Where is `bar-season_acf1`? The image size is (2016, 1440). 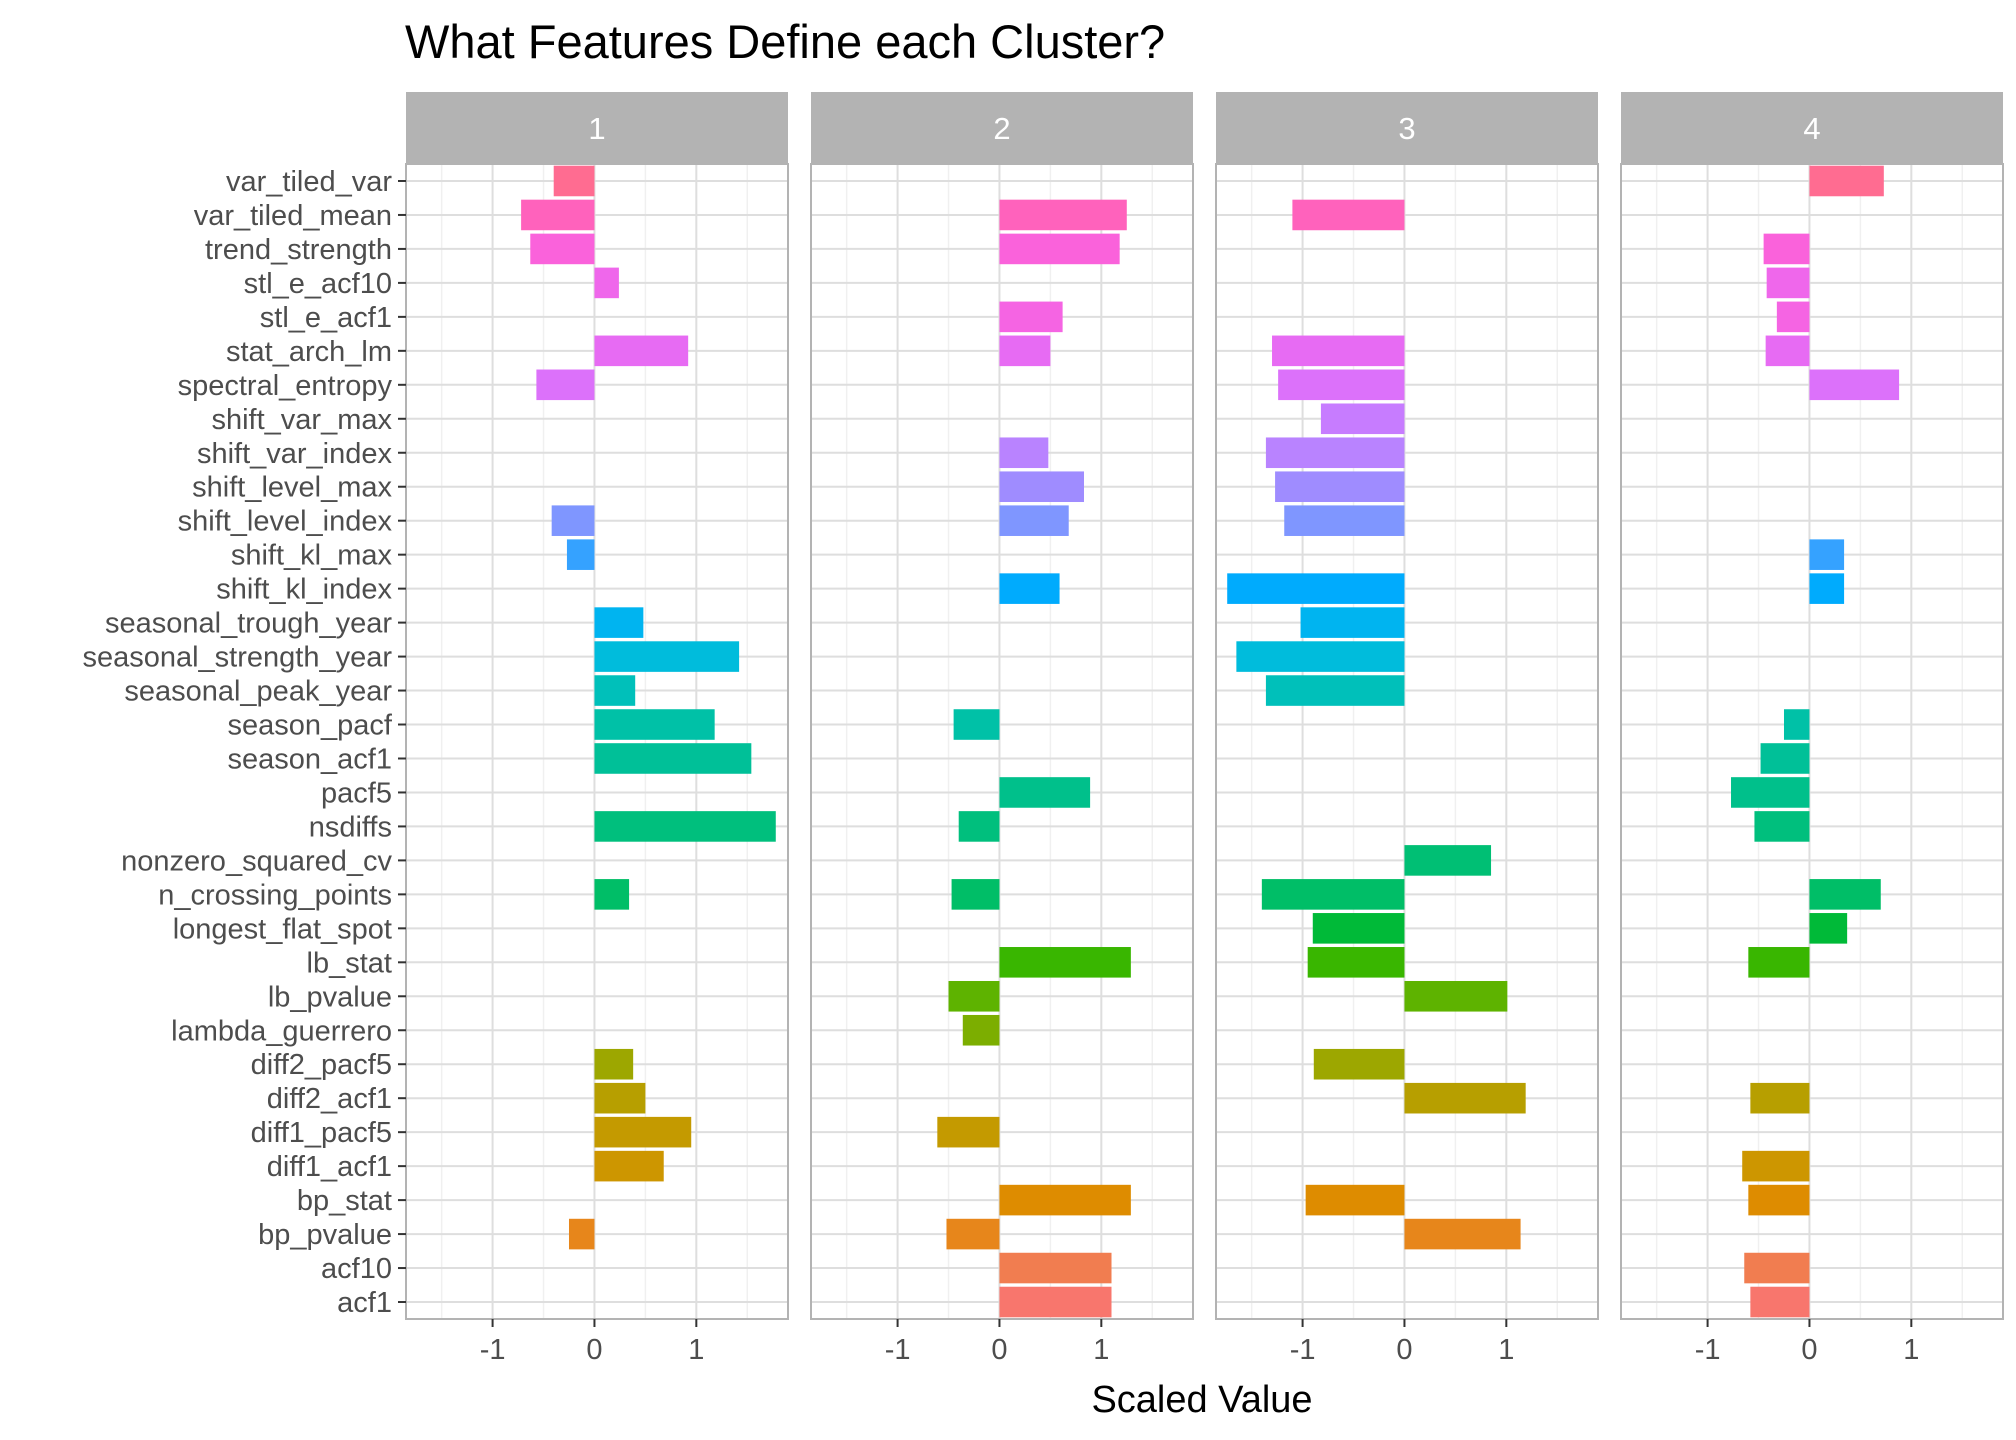
bar-season_acf1 is located at coordinates (1785, 758).